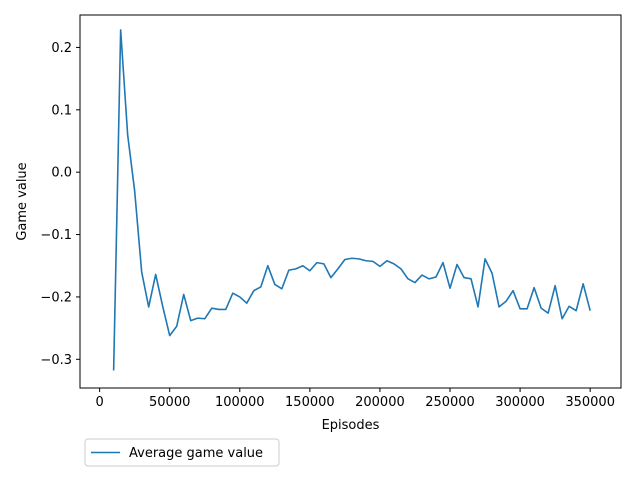  I want to click on y-axis-ticks: −0.3 −0.2 −0.1 0.0 0.1 0.2, so click(60, 204).